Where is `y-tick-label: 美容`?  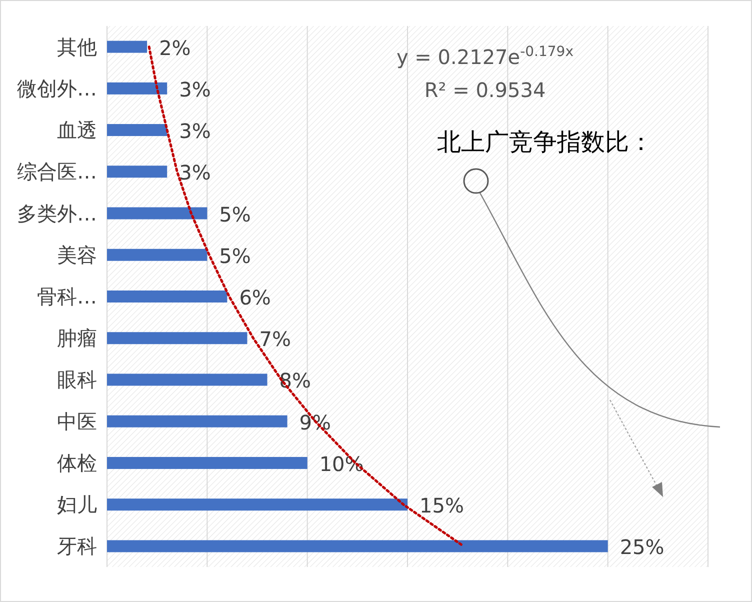 y-tick-label: 美容 is located at coordinates (77, 254).